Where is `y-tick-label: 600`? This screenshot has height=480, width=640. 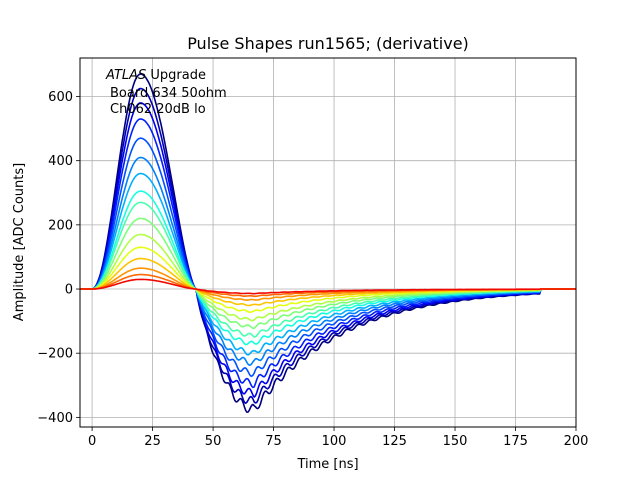 y-tick-label: 600 is located at coordinates (60, 97).